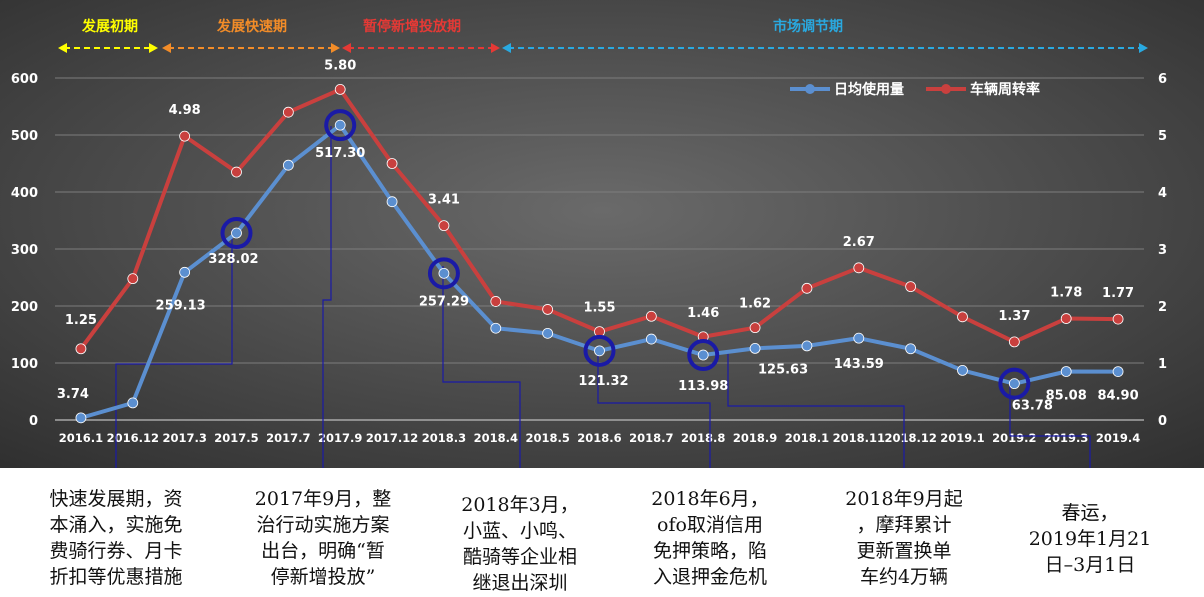 This screenshot has width=1204, height=597. I want to click on left-tick-label: 100, so click(24, 364).